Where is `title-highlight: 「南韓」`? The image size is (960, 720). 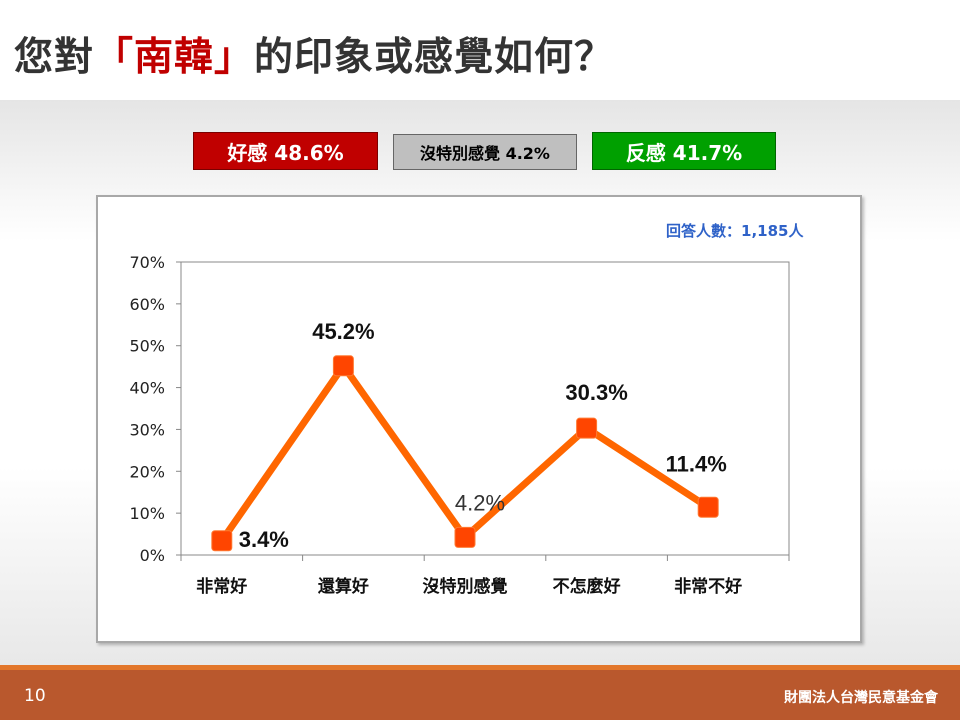 title-highlight: 「南韓」 is located at coordinates (174, 57).